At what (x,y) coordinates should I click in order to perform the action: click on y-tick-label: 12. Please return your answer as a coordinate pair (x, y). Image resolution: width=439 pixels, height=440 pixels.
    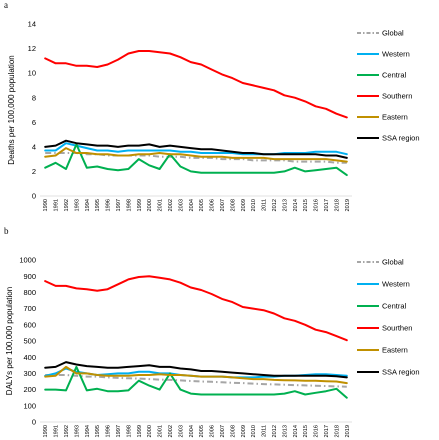
    Looking at the image, I should click on (32, 48).